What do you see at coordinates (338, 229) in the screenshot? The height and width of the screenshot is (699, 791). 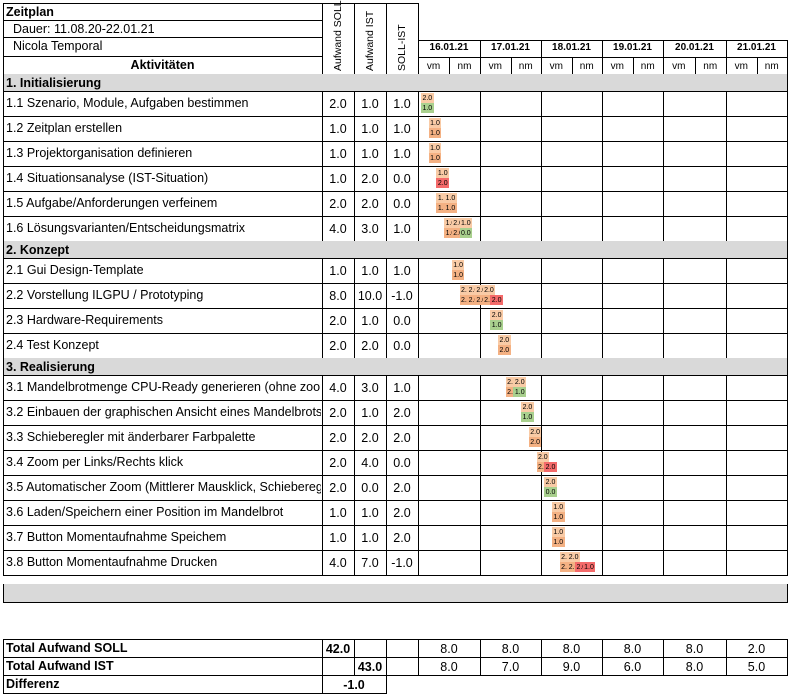 I see `task-soll-value: 4.0` at bounding box center [338, 229].